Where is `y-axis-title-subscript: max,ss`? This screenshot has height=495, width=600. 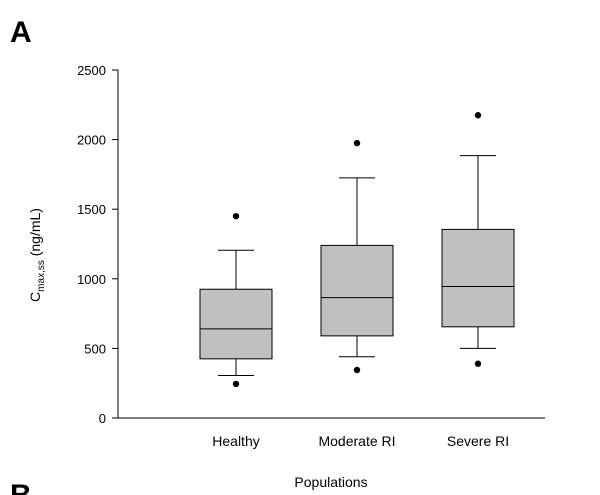 y-axis-title-subscript: max,ss is located at coordinates (41, 276).